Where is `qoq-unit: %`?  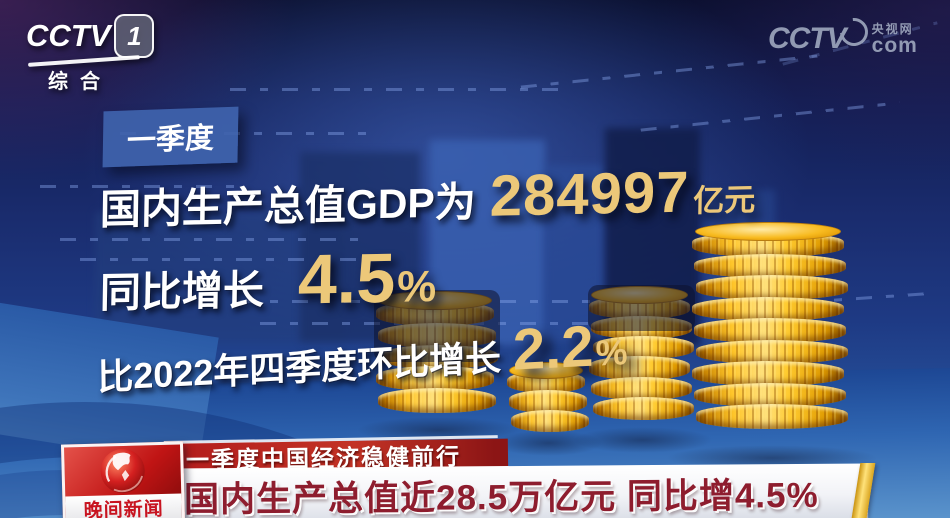
qoq-unit: % is located at coordinates (611, 352).